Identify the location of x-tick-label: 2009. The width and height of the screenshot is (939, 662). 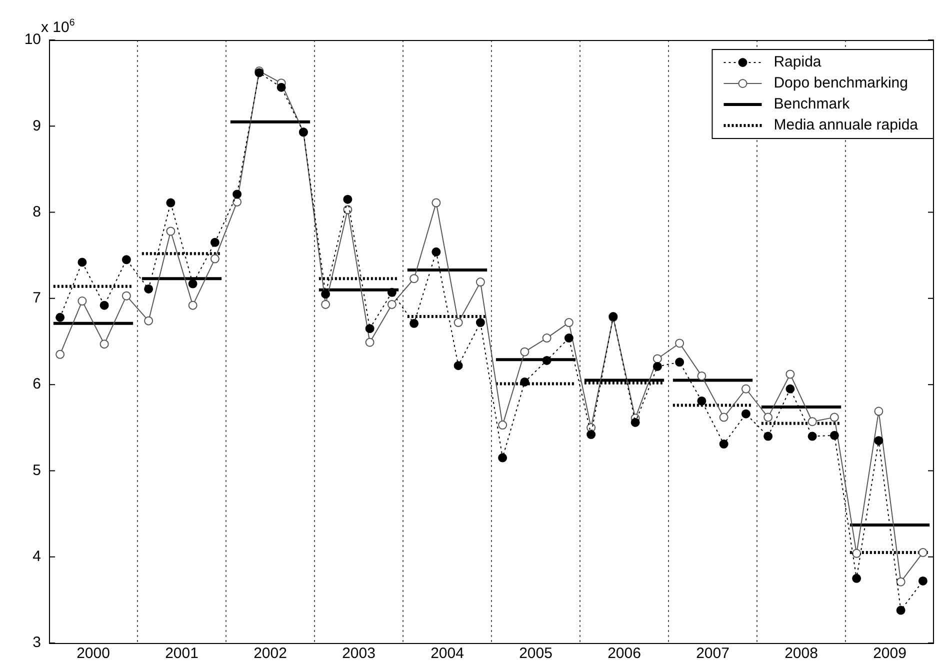
(889, 653).